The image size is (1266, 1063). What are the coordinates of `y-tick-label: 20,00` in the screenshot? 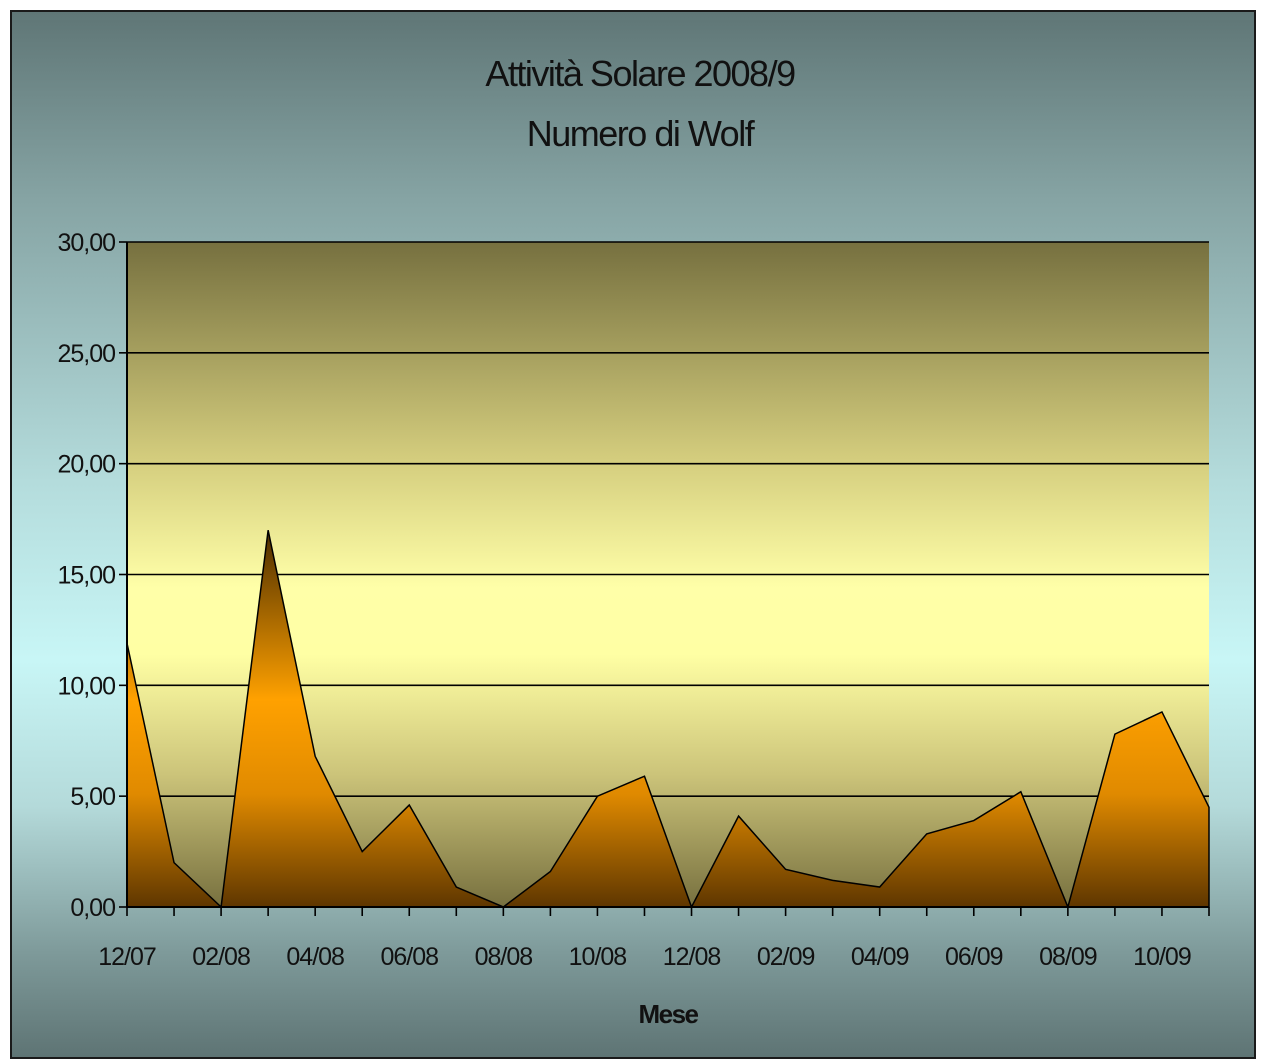 It's located at (86, 465).